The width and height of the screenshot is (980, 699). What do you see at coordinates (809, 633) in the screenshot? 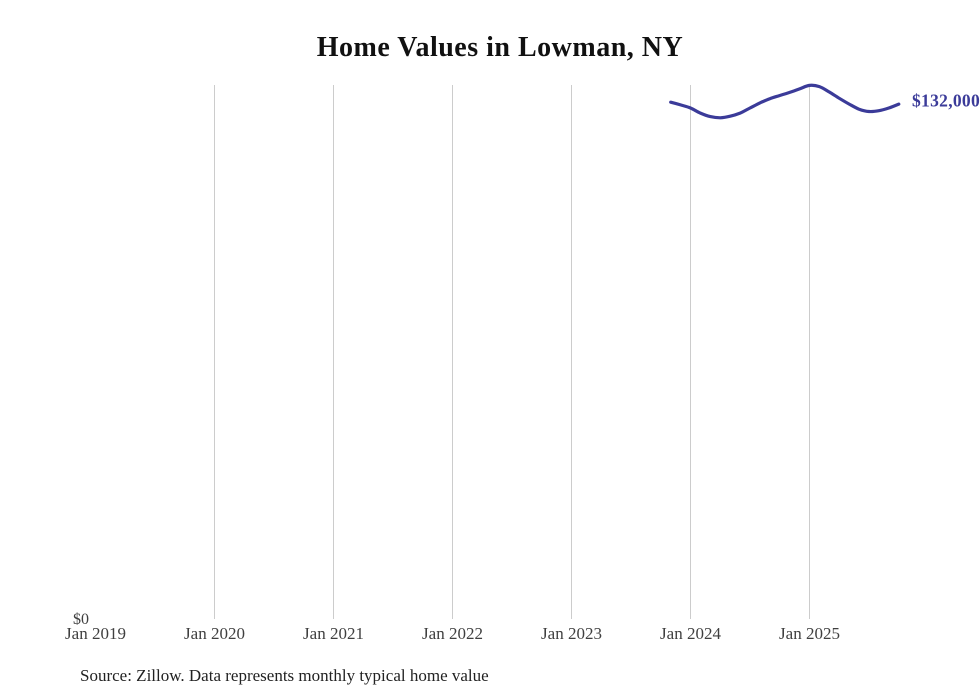
I see `x-tick-label: Jan 2025` at bounding box center [809, 633].